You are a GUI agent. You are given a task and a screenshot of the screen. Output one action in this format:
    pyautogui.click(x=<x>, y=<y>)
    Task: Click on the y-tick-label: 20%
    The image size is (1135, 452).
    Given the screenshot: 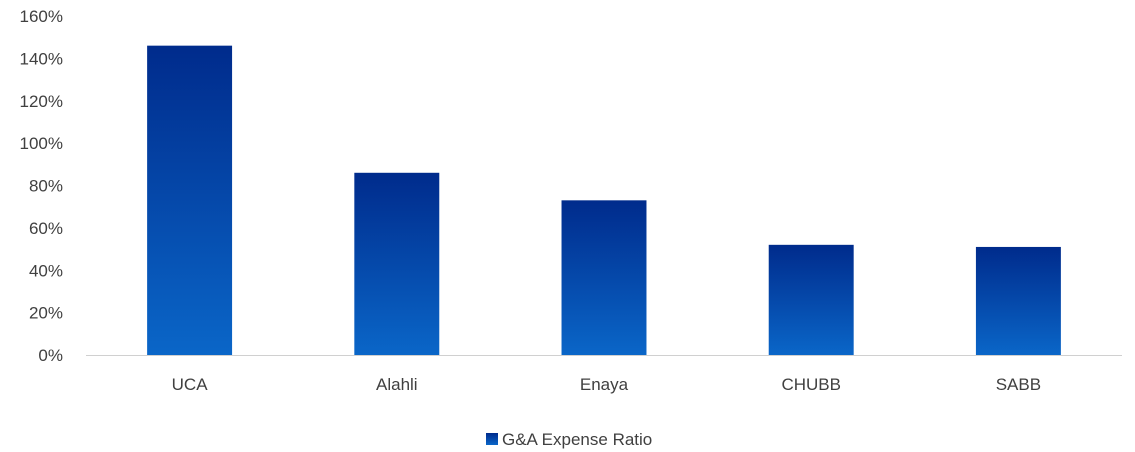 What is the action you would take?
    pyautogui.click(x=46, y=313)
    